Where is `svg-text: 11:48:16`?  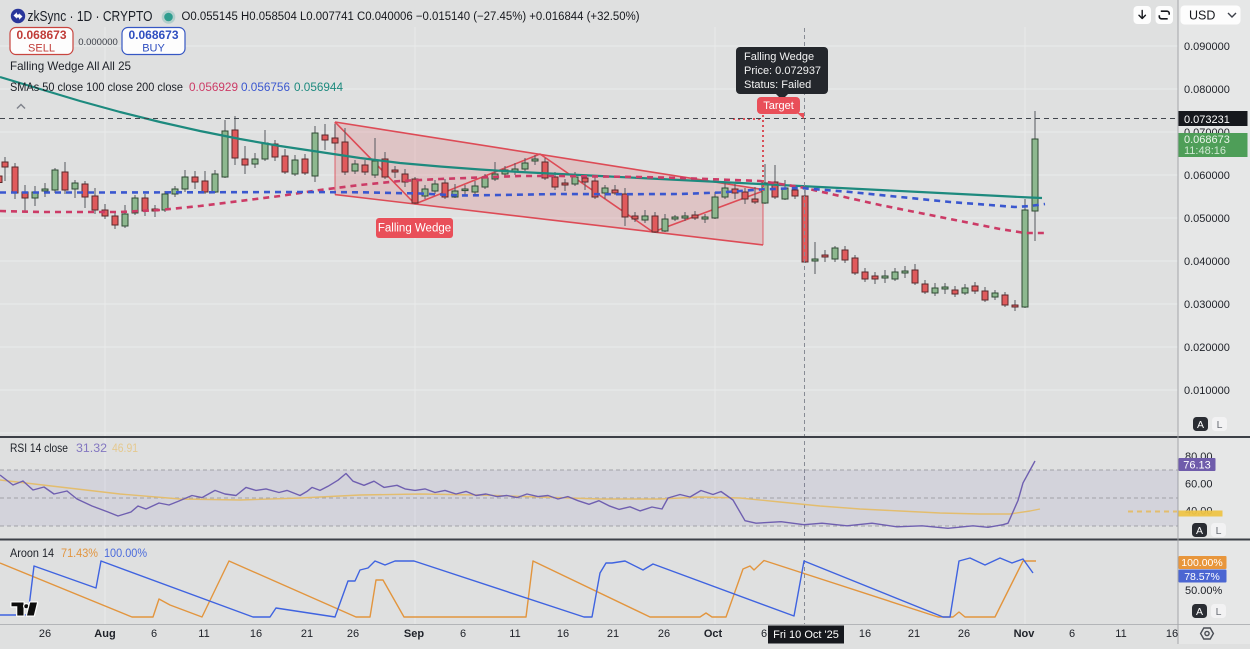 svg-text: 11:48:16 is located at coordinates (1205, 151).